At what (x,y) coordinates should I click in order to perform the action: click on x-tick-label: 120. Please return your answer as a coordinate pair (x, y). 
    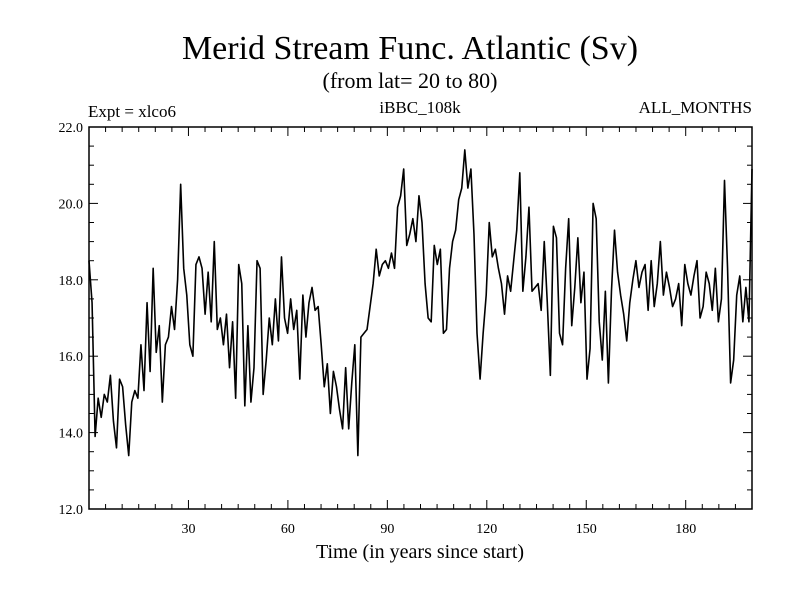
    Looking at the image, I should click on (486, 529).